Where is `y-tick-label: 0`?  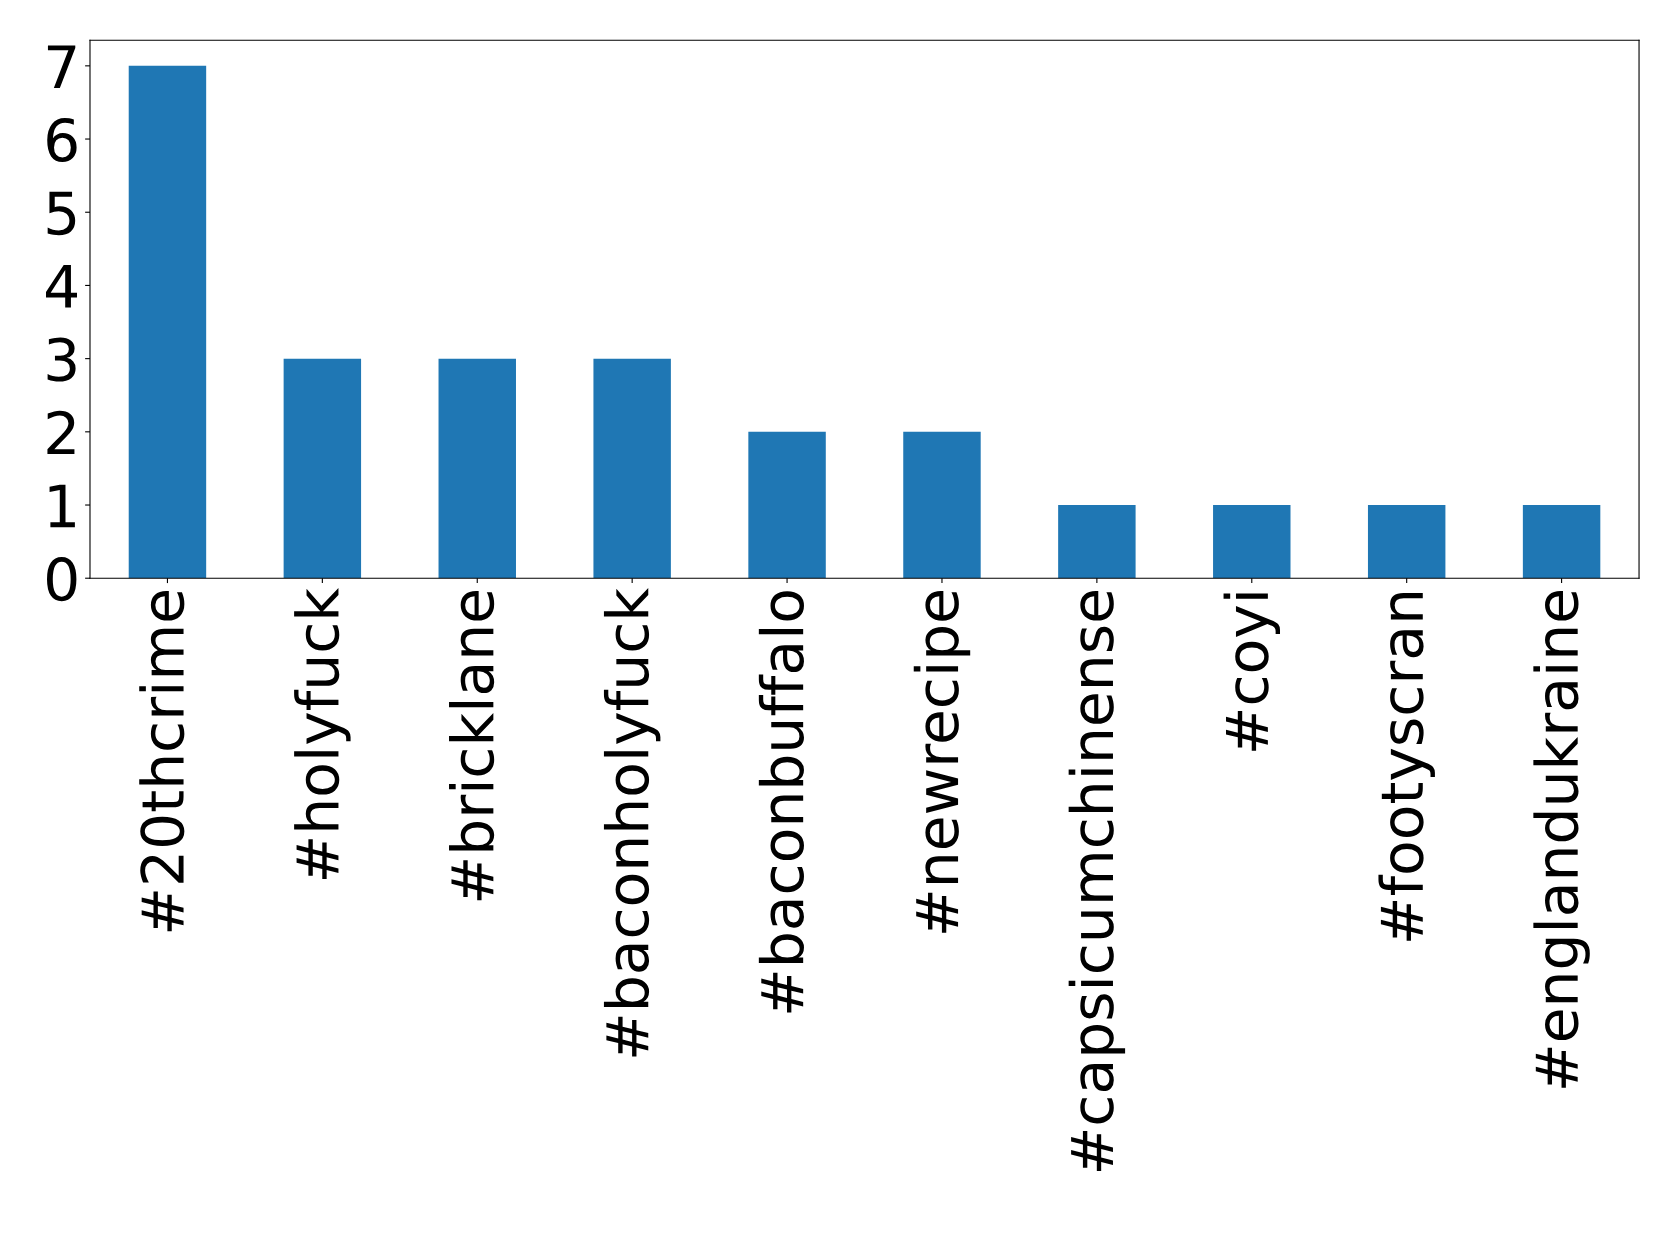
y-tick-label: 0 is located at coordinates (62, 579).